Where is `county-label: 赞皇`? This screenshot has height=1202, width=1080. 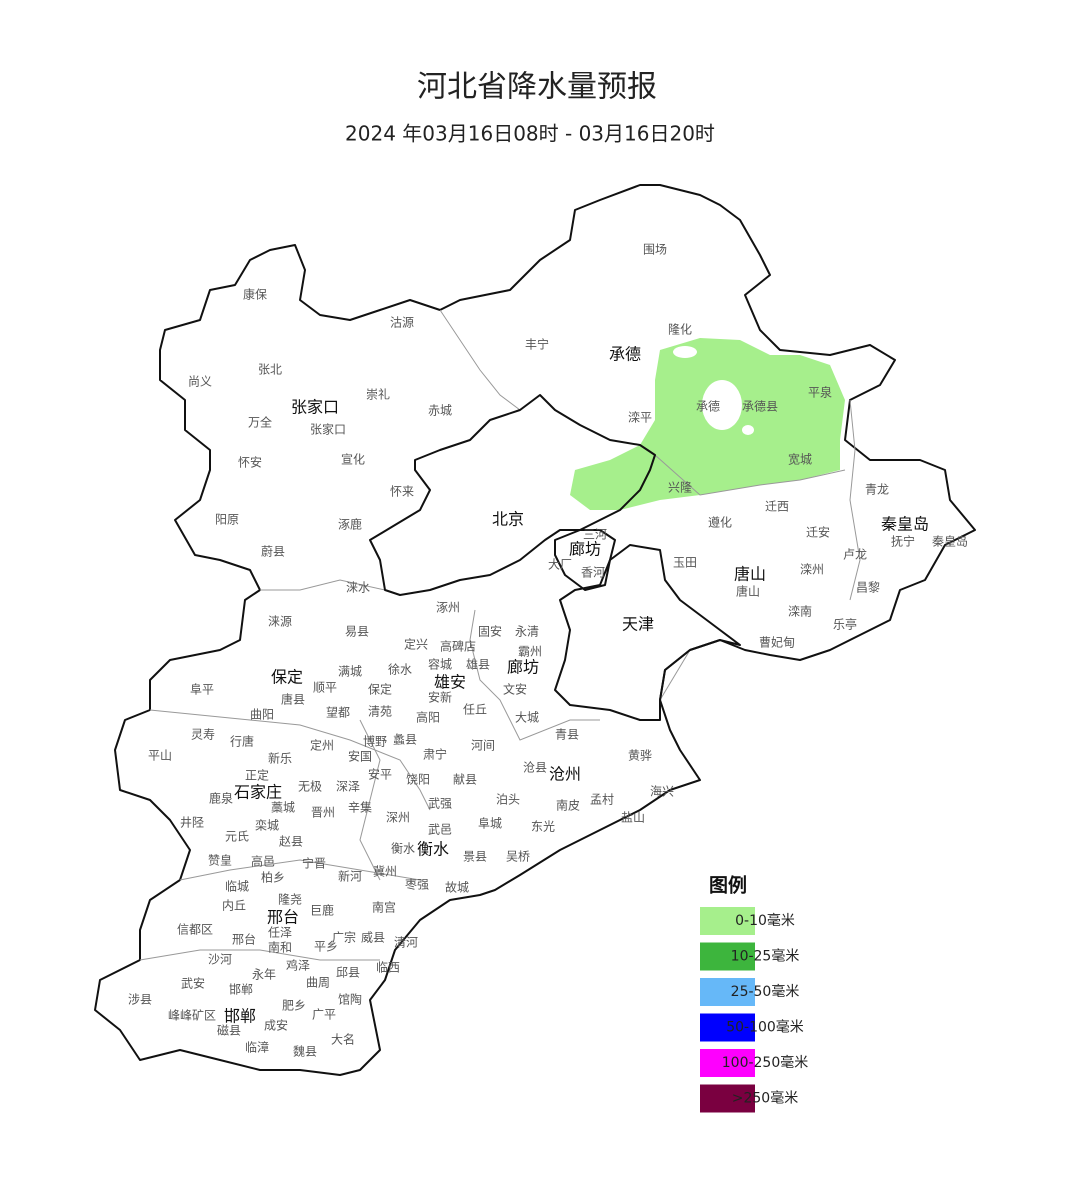 county-label: 赞皇 is located at coordinates (220, 861).